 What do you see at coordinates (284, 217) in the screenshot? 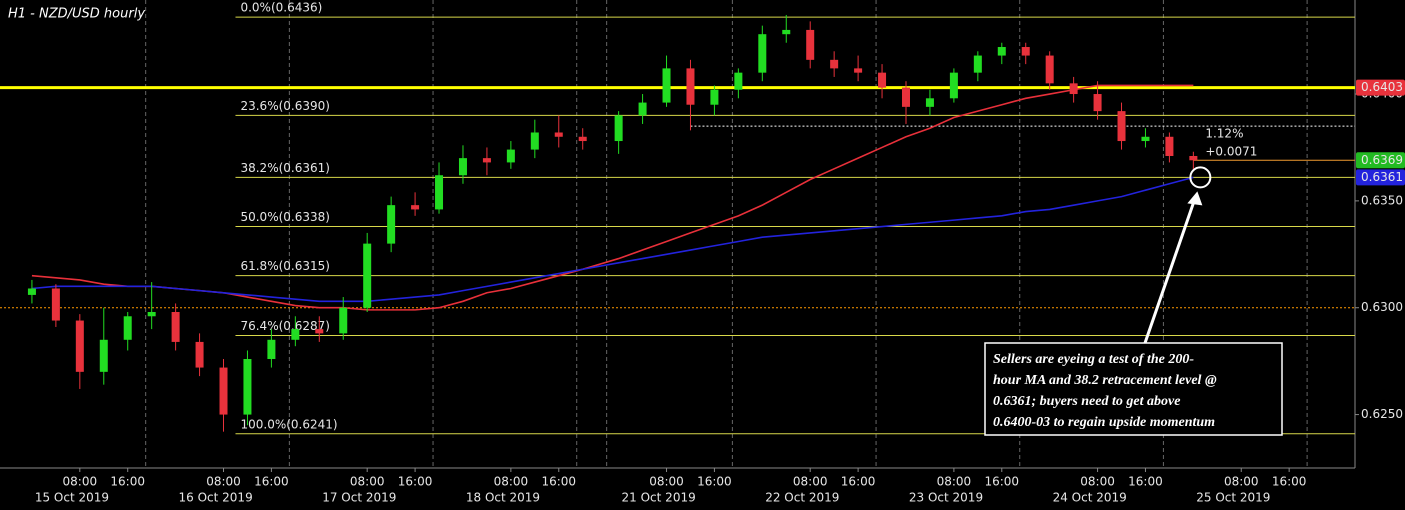
I see `fib-label: 50.0%(0.6338)` at bounding box center [284, 217].